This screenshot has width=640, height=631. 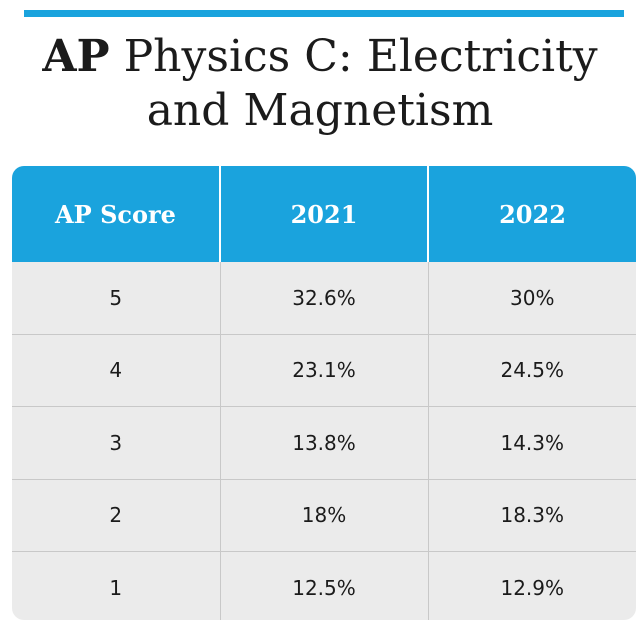 I want to click on table-row: 3 13.8% 14.3%, so click(x=324, y=442).